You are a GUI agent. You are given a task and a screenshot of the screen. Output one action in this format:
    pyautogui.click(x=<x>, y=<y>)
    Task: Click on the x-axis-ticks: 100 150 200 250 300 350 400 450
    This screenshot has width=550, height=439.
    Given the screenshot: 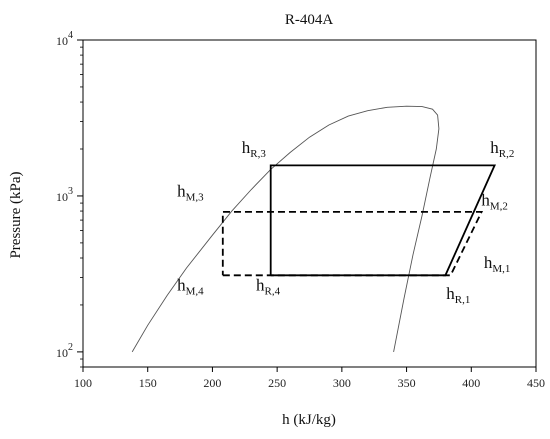 What is the action you would take?
    pyautogui.click(x=309, y=378)
    